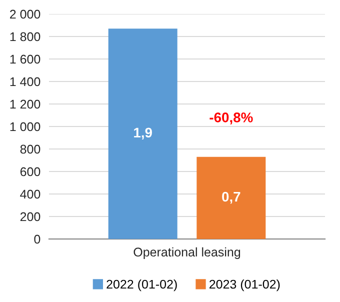  I want to click on y-tick-label: 1 400, so click(25, 81).